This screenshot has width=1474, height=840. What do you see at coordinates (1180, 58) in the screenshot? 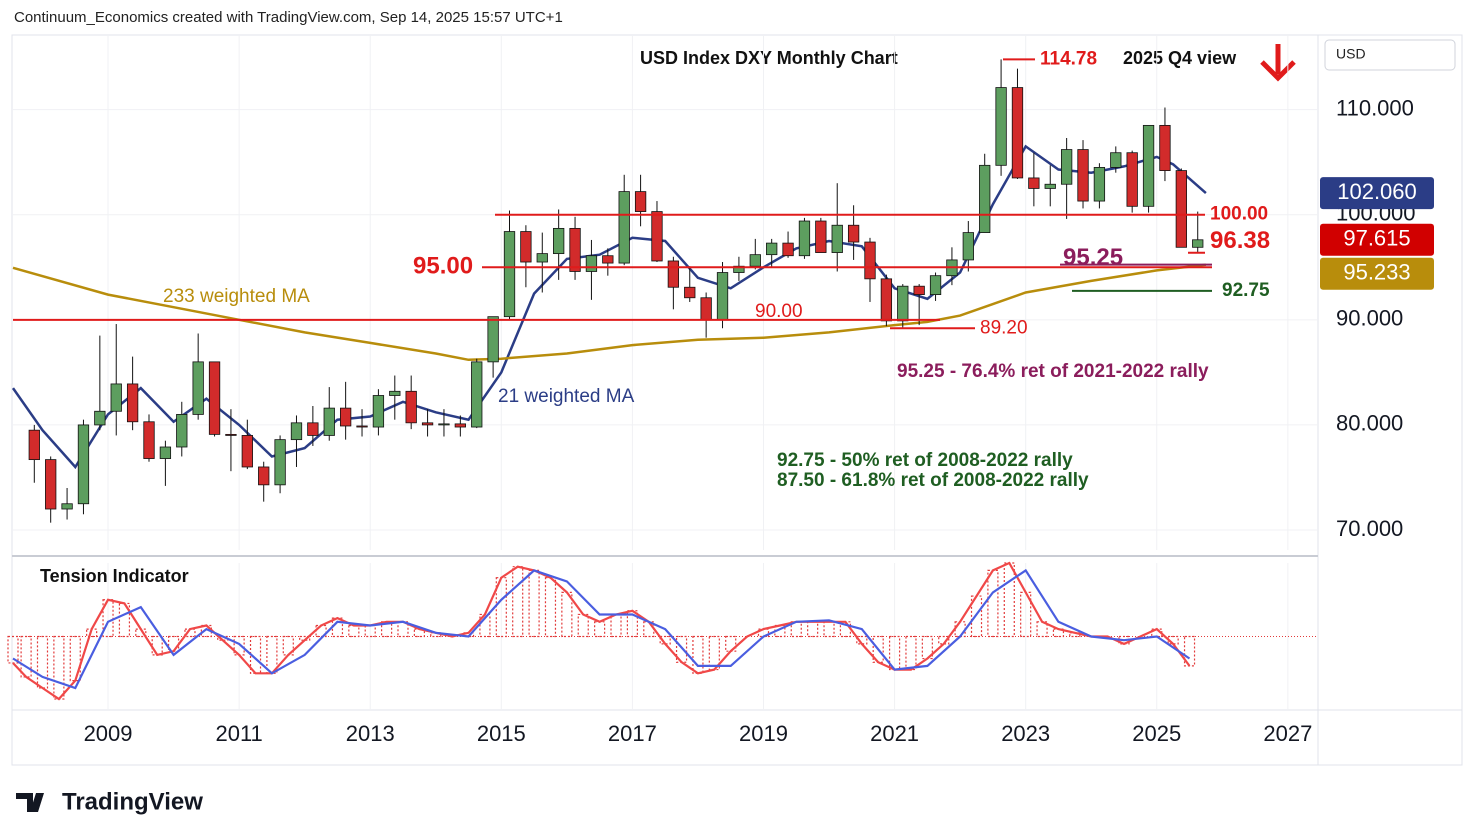
I see `chart-subtitle: 2025 Q4 view` at bounding box center [1180, 58].